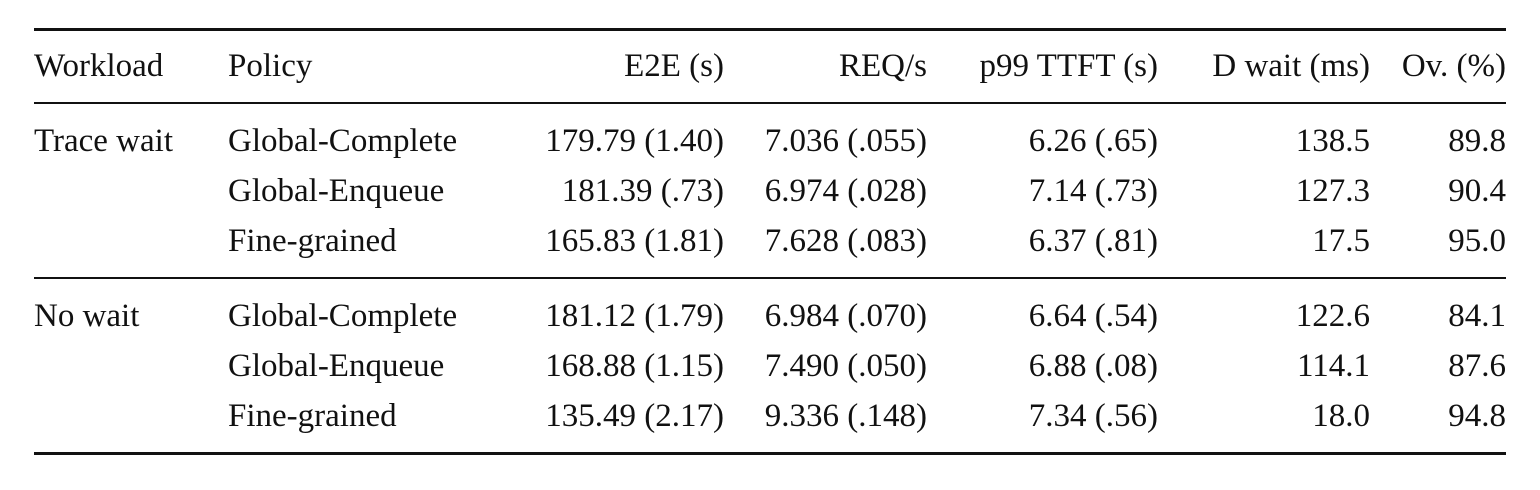  What do you see at coordinates (845, 416) in the screenshot?
I see `value-cell: 9.336 (.148)` at bounding box center [845, 416].